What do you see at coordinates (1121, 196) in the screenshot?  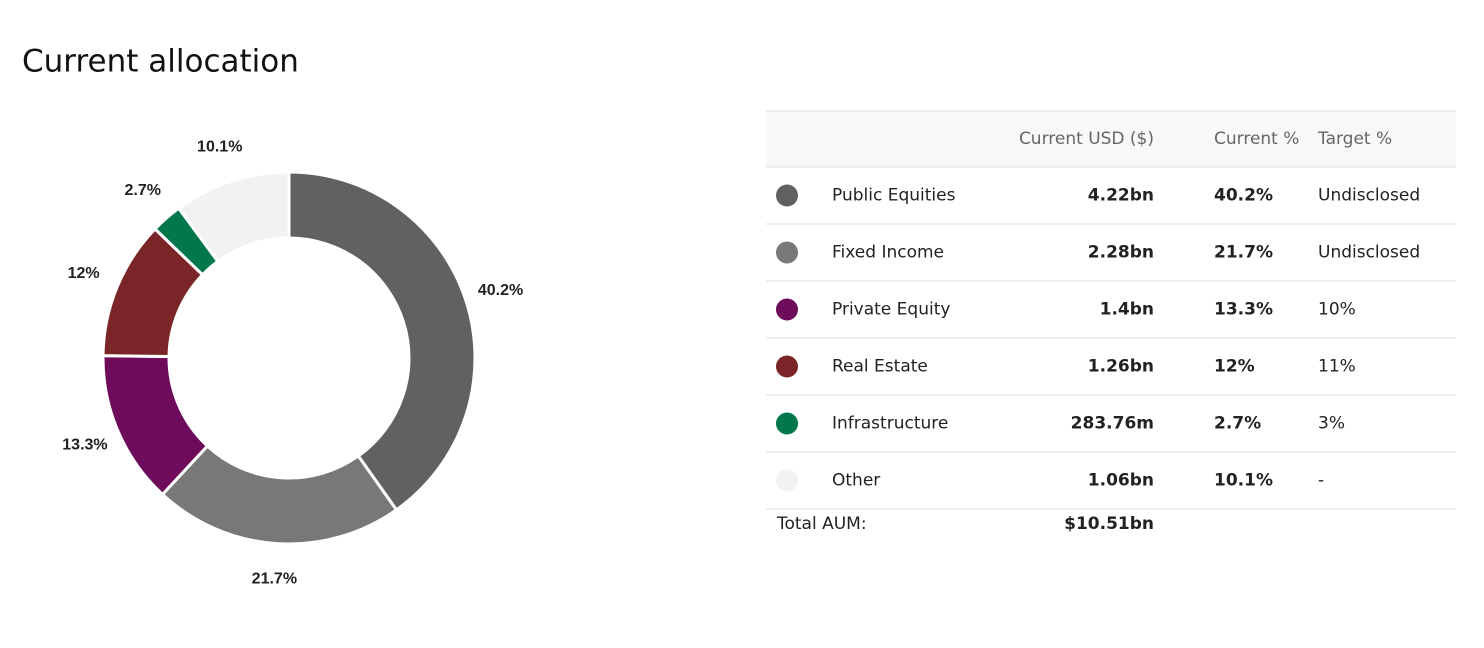 I see `row-usd: 4.22bn` at bounding box center [1121, 196].